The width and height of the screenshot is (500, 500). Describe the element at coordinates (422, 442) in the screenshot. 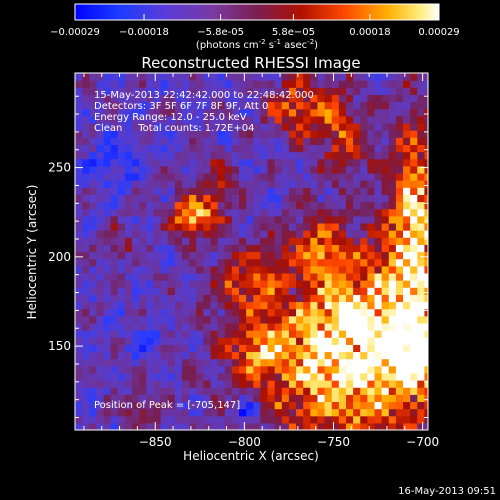

I see `x-tick-label: −700` at that location.